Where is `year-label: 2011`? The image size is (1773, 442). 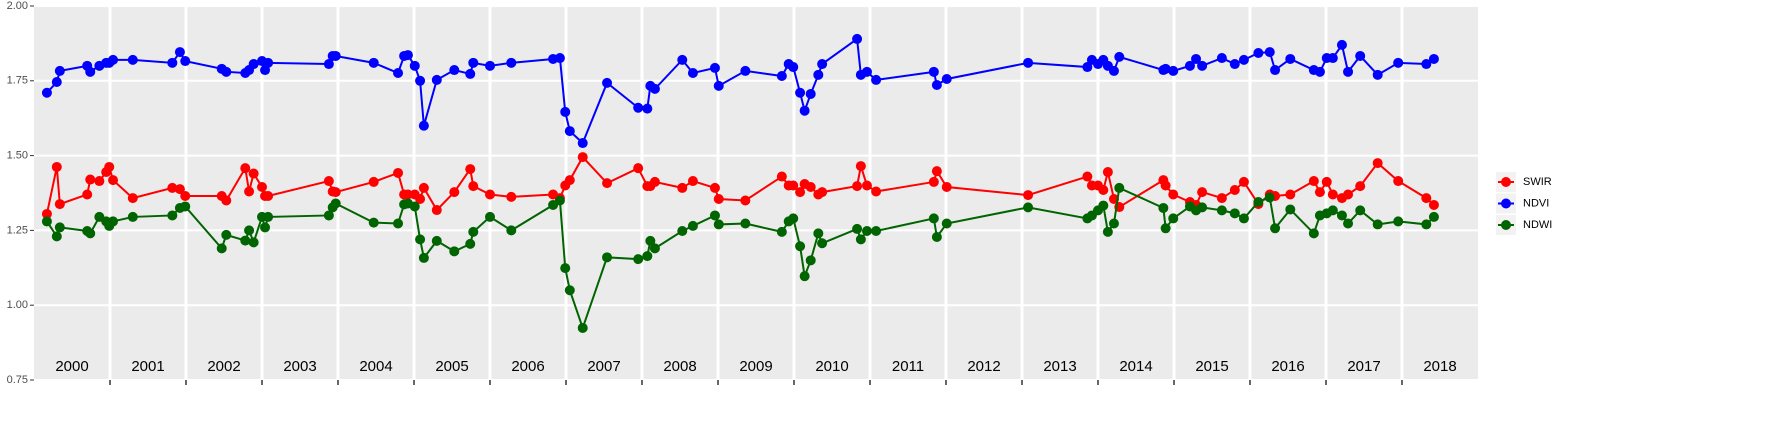
year-label: 2011 is located at coordinates (908, 366).